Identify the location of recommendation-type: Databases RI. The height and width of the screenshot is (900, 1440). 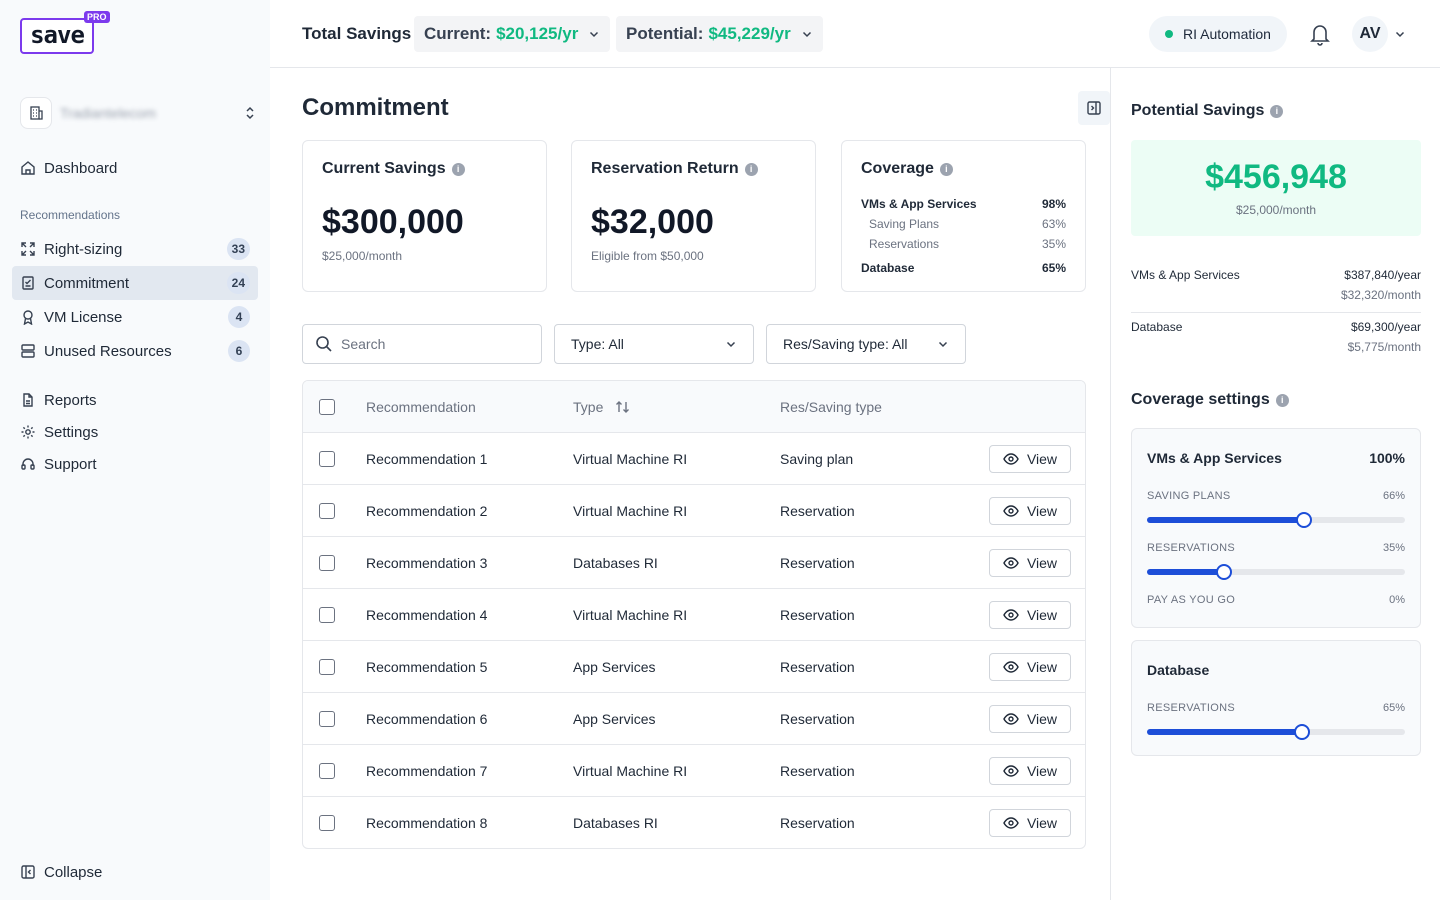
(615, 823).